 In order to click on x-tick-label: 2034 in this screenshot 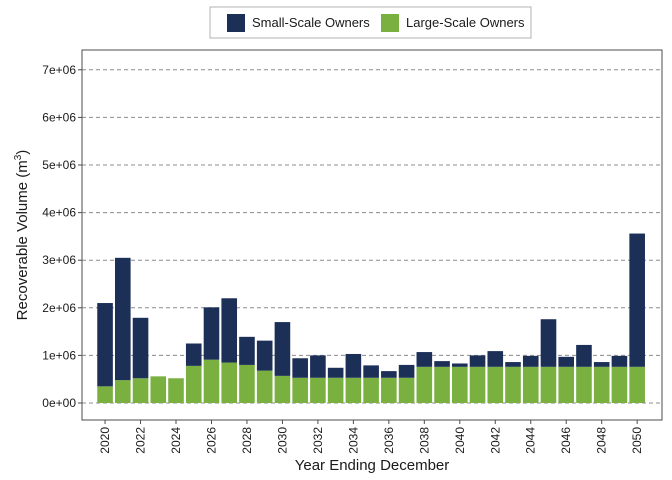, I will do `click(353, 440)`.